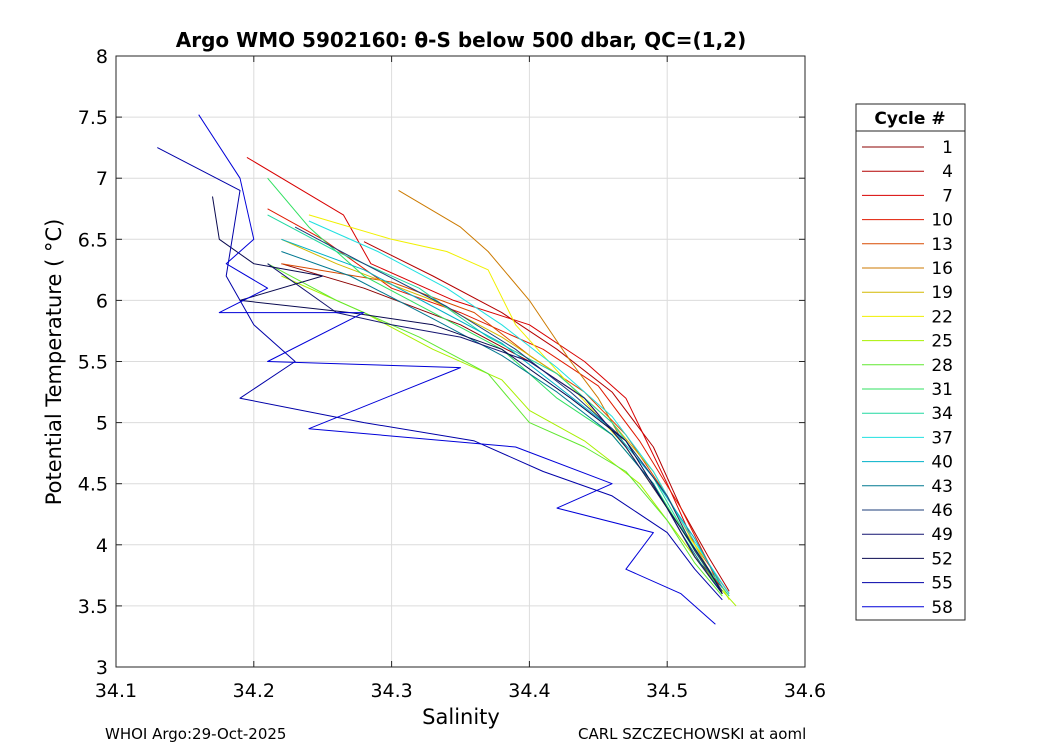  What do you see at coordinates (942, 535) in the screenshot?
I see `legend-label-49: 49` at bounding box center [942, 535].